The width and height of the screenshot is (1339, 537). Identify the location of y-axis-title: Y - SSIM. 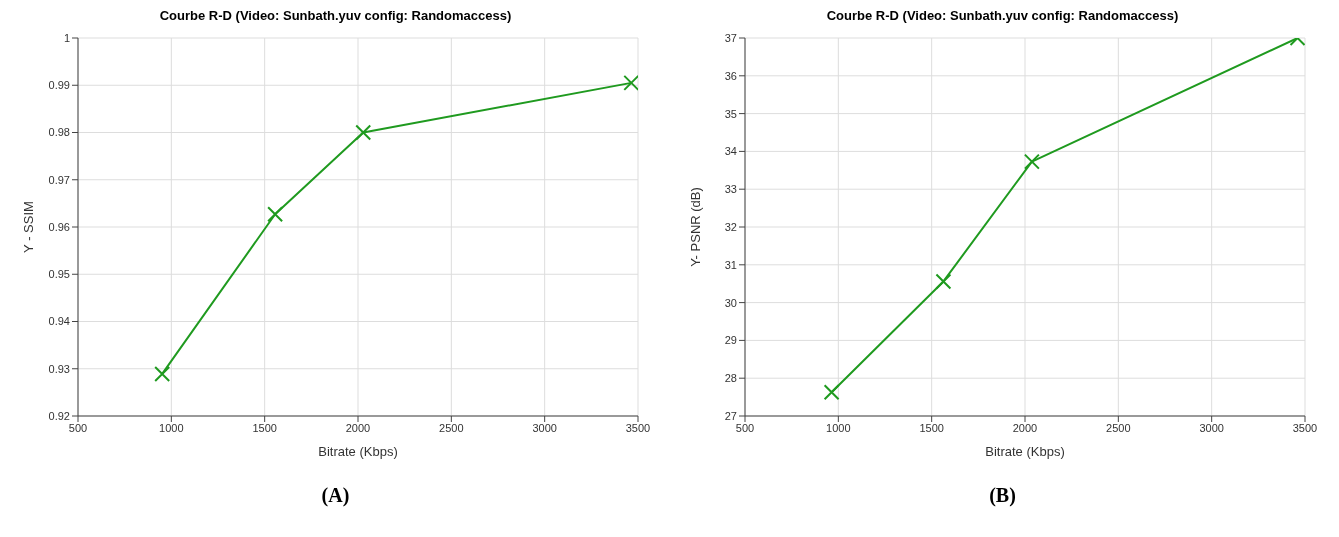
(28, 227).